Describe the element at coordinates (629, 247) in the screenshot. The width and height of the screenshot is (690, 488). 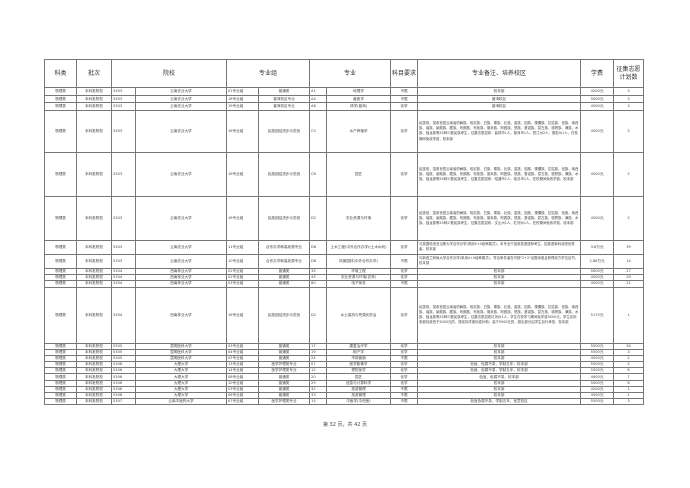
I see `cell-plan-count: 39` at that location.